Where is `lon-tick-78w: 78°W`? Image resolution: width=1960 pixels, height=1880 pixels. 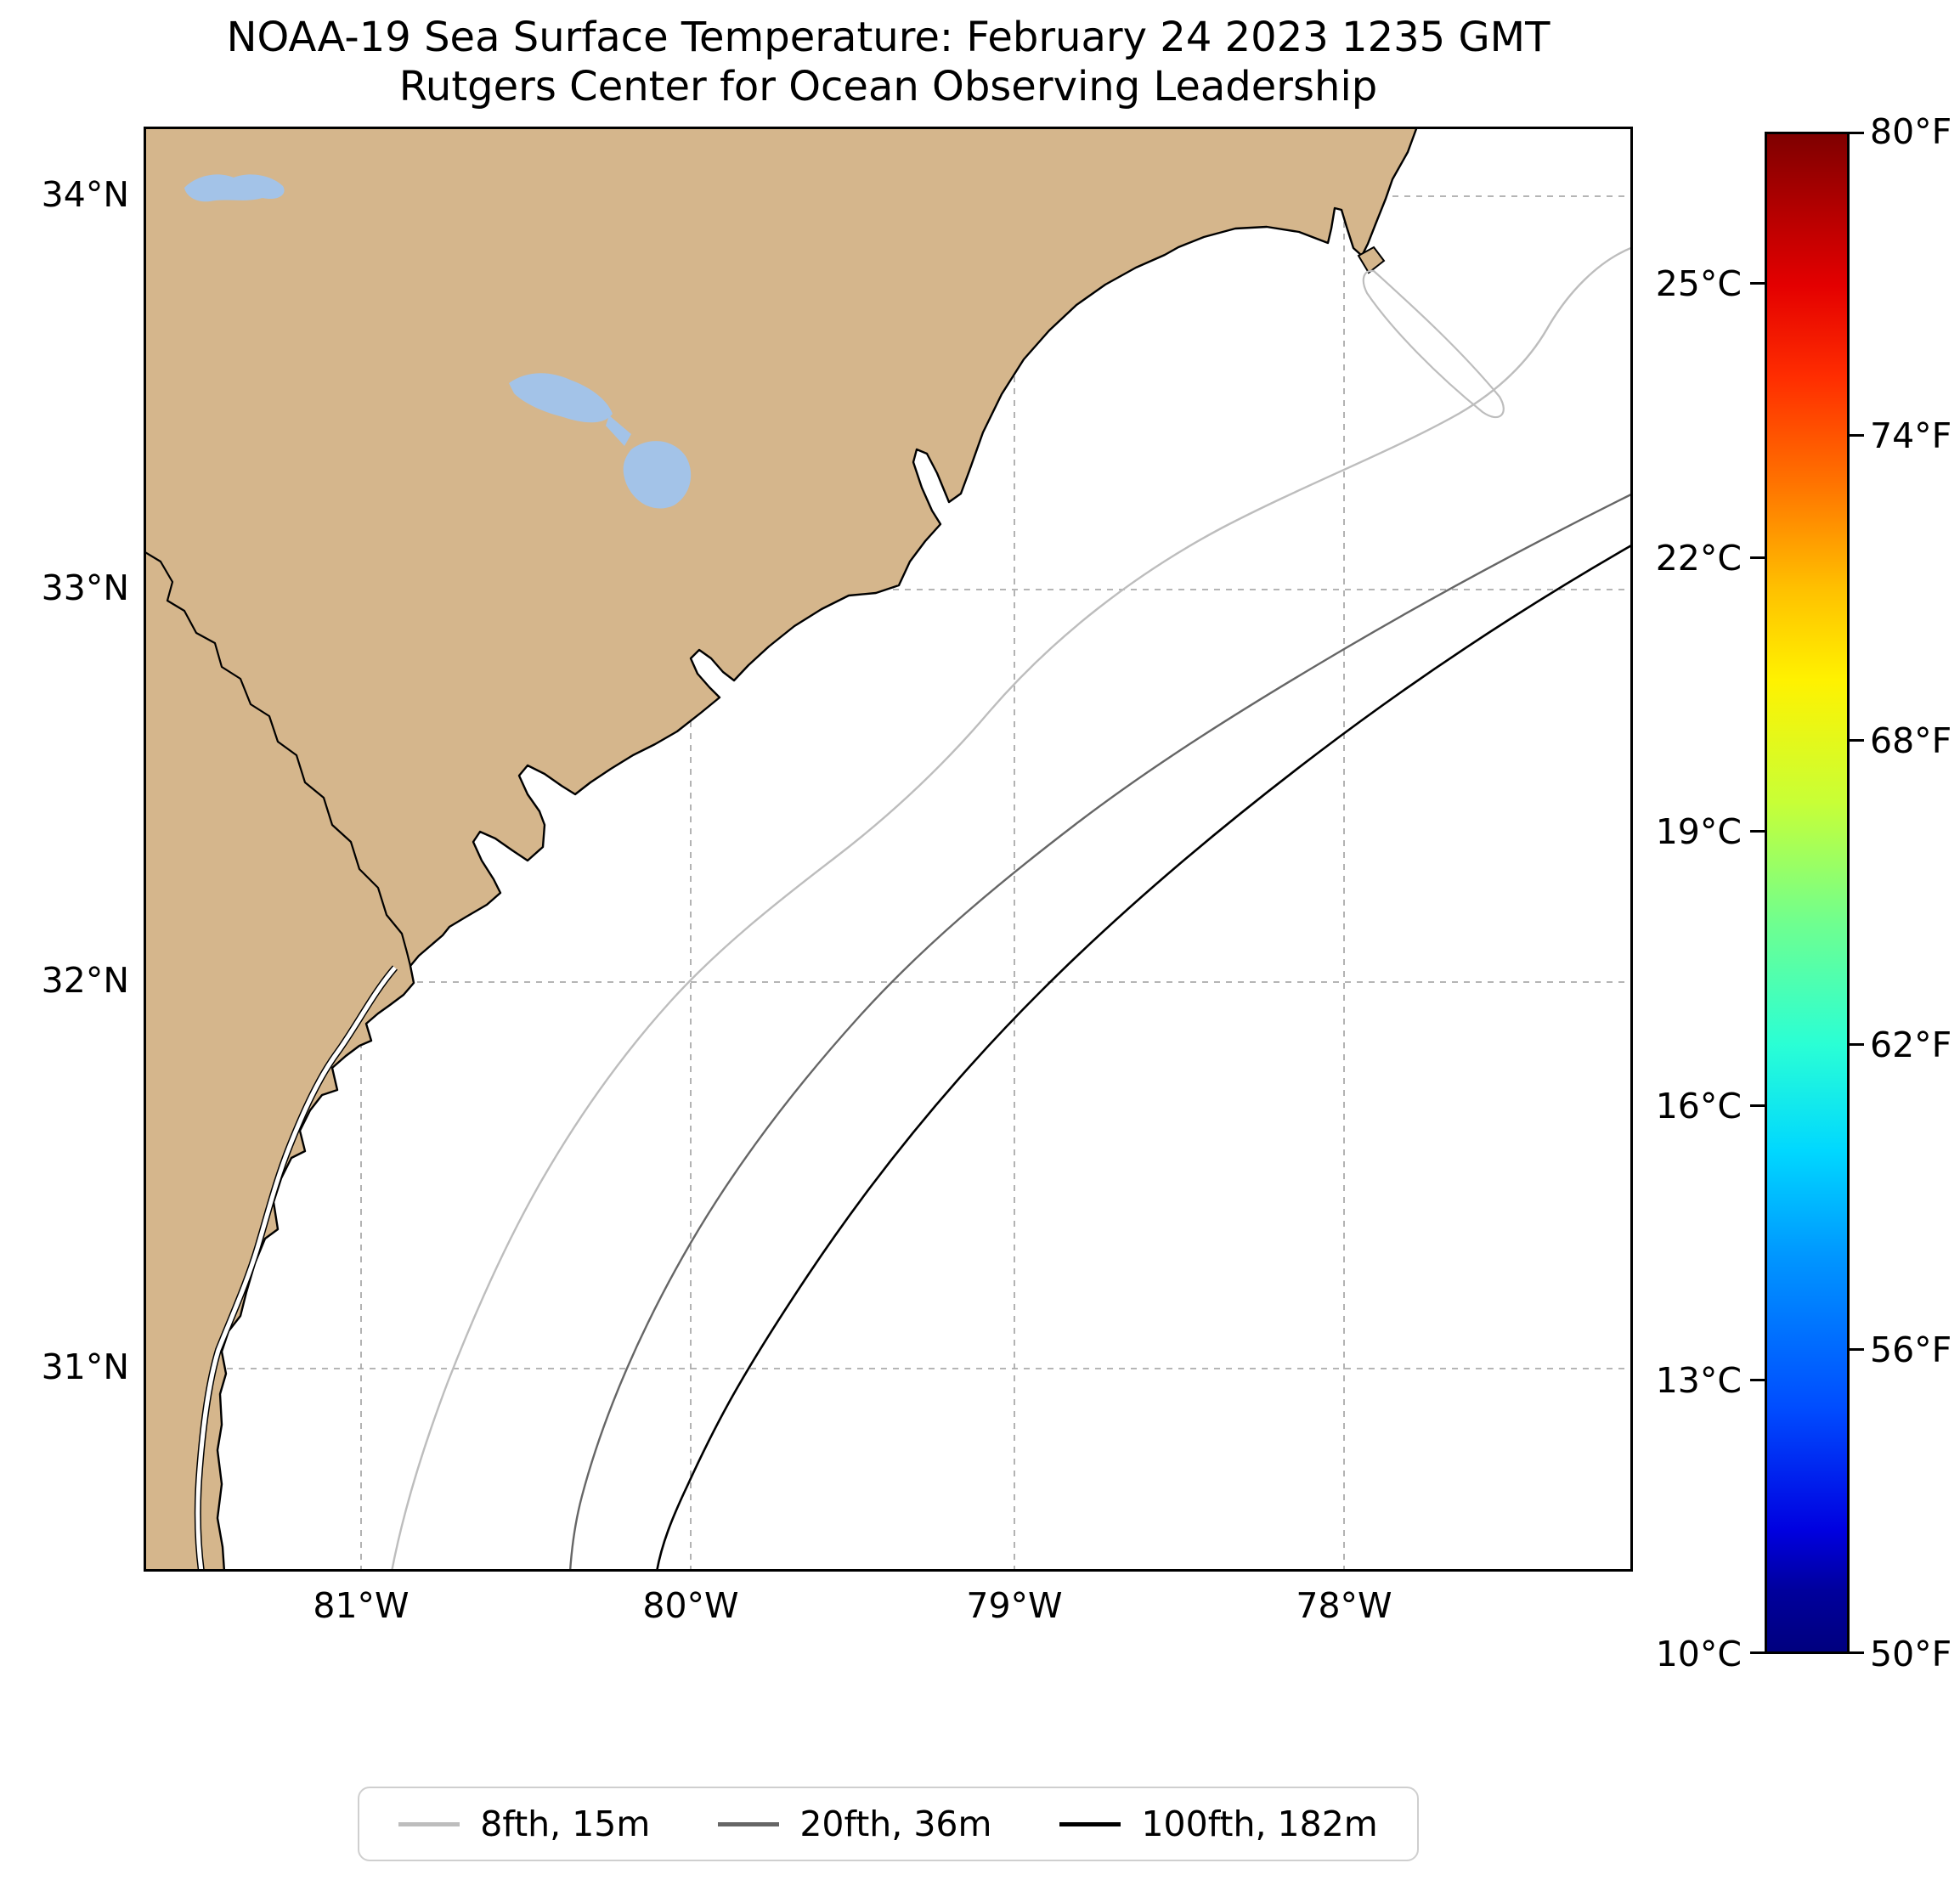 lon-tick-78w: 78°W is located at coordinates (1344, 1605).